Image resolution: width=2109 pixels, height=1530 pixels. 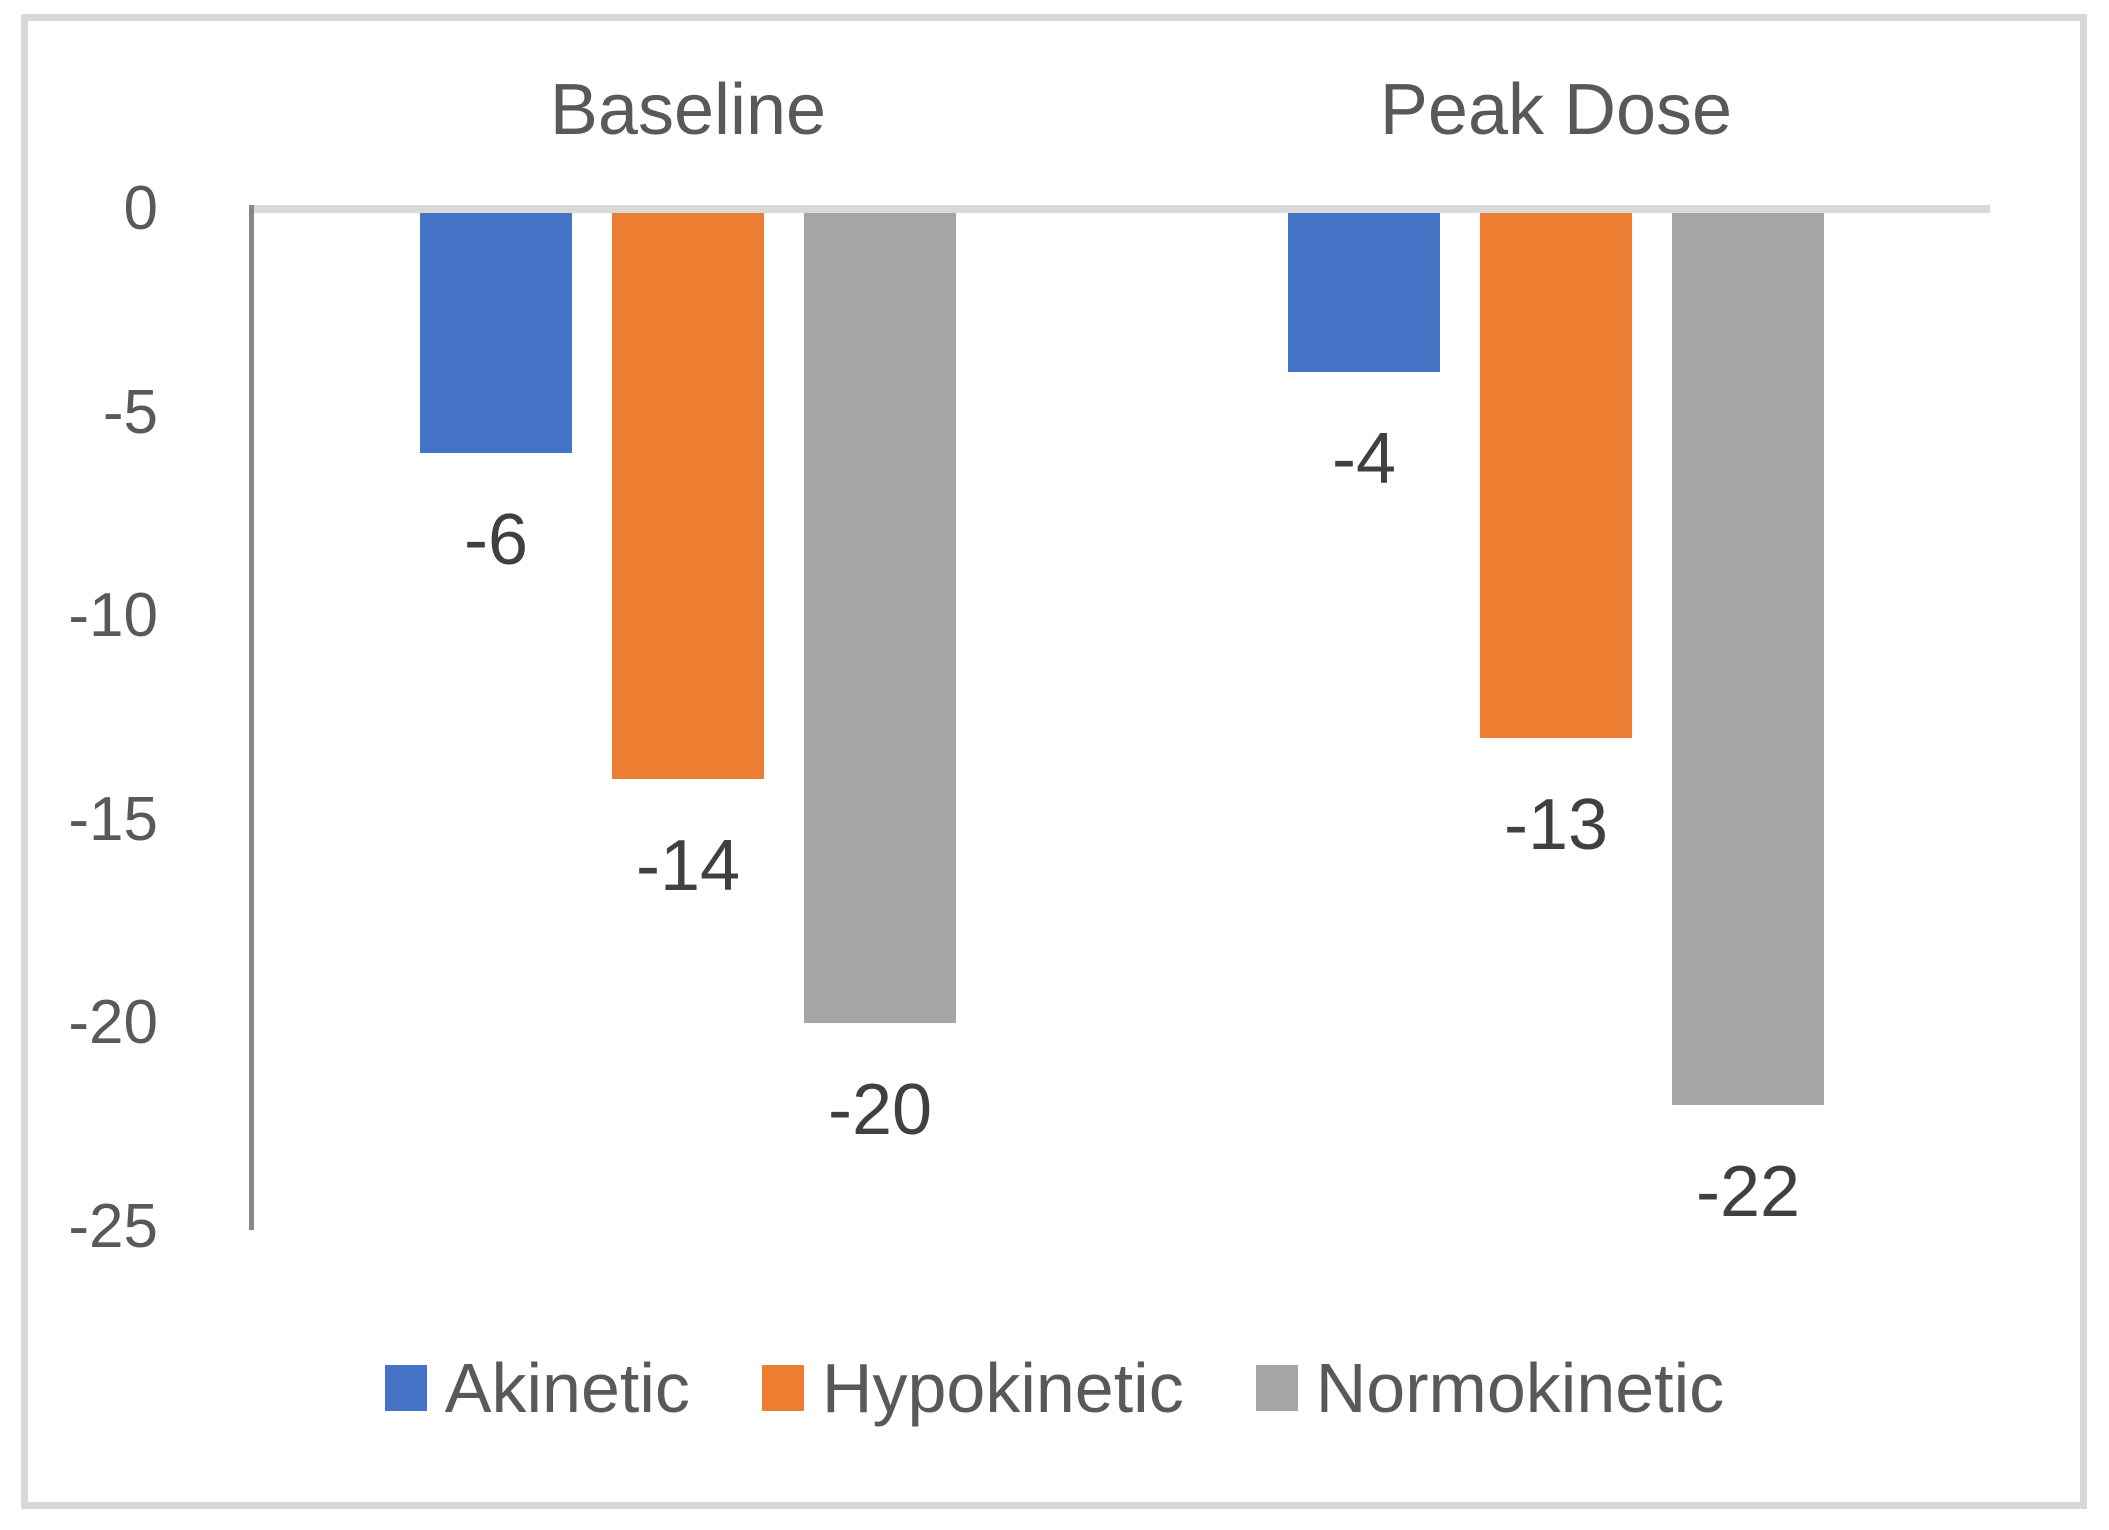 What do you see at coordinates (567, 1388) in the screenshot?
I see `legend-label: Akinetic` at bounding box center [567, 1388].